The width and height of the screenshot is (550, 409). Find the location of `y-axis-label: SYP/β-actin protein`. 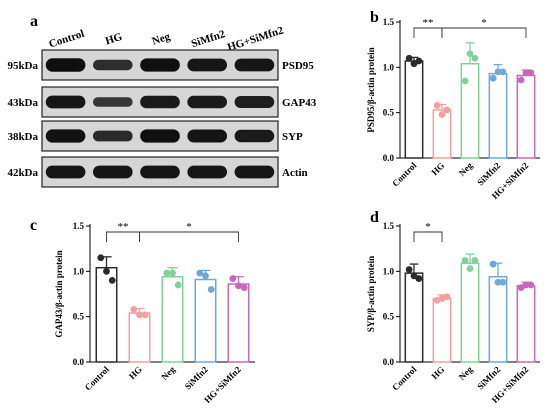

y-axis-label: SYP/β-actin protein is located at coordinates (371, 294).